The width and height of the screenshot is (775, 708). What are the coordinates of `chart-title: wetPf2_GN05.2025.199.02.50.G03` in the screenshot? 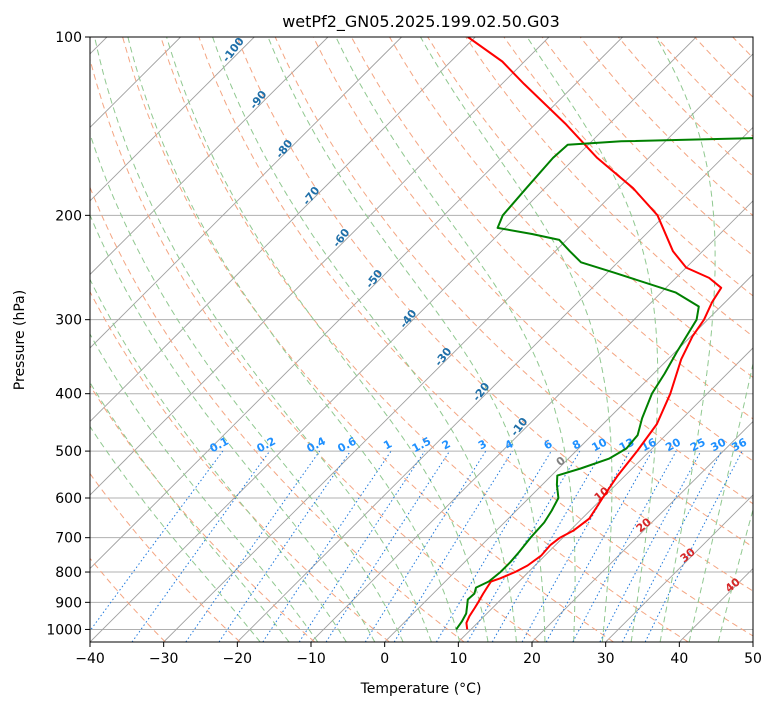 It's located at (421, 22).